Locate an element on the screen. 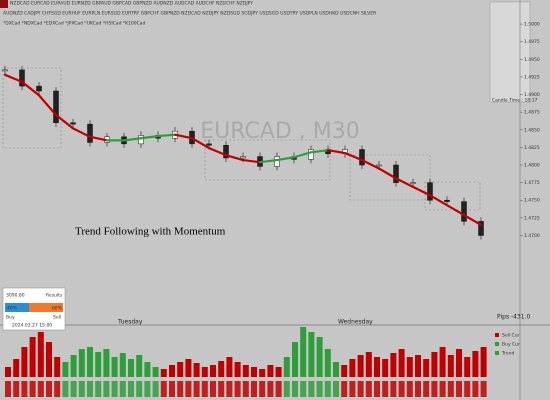  legend-swatch is located at coordinates (497, 353).